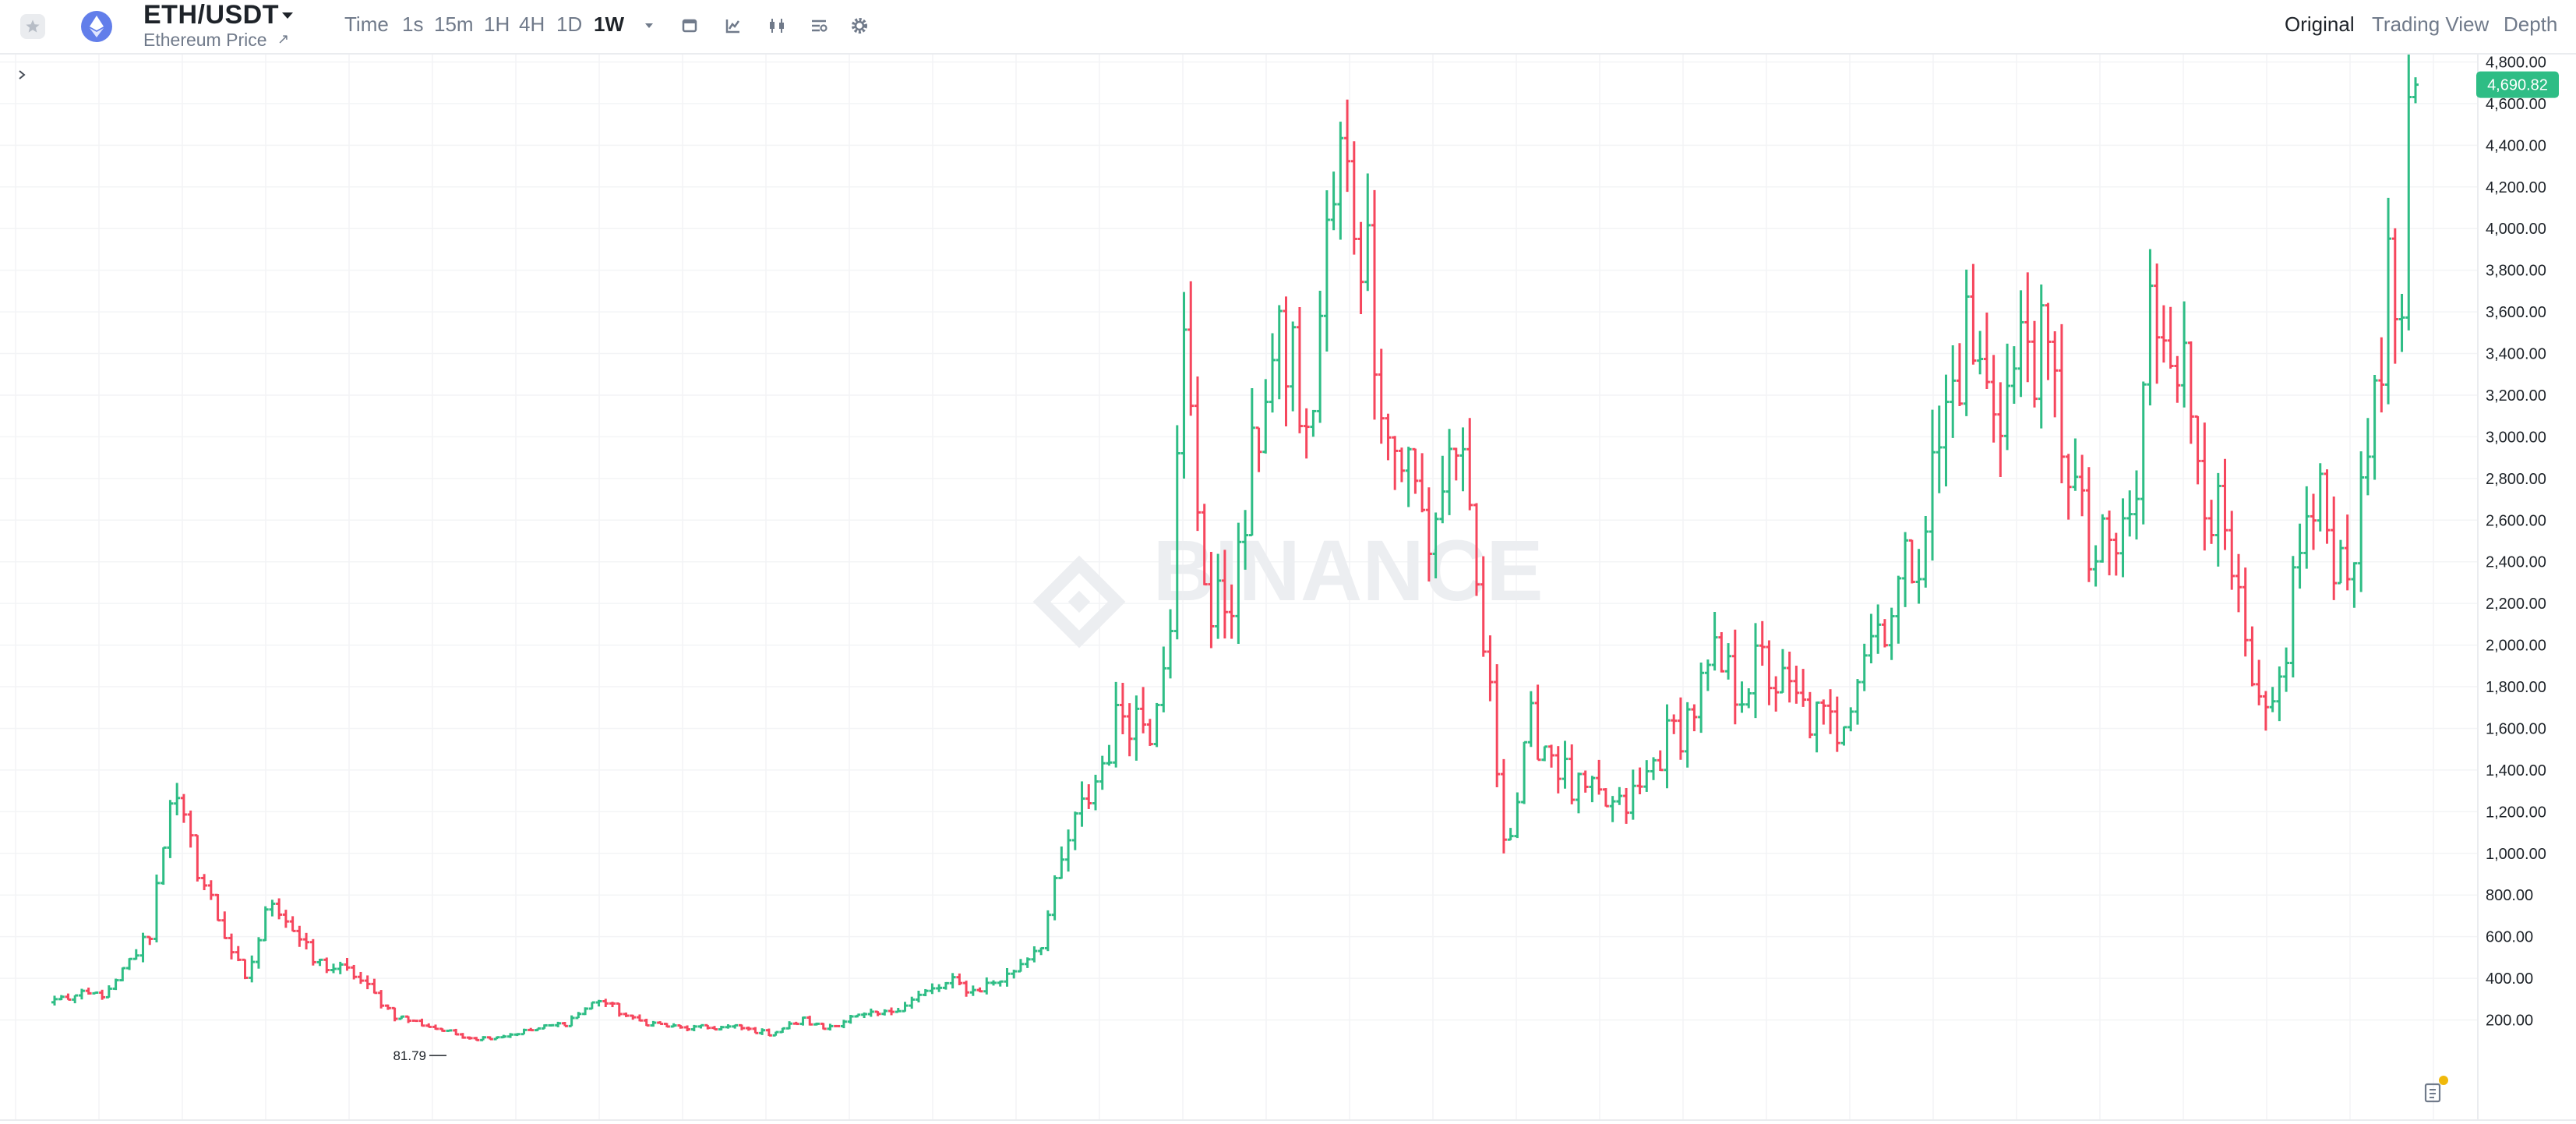 Image resolution: width=2576 pixels, height=1124 pixels. I want to click on timeframe-1s: 1s, so click(413, 24).